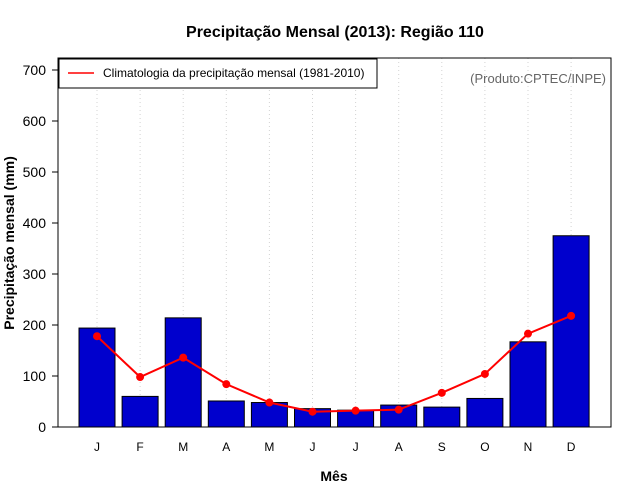  I want to click on x-tick-label: N, so click(528, 447).